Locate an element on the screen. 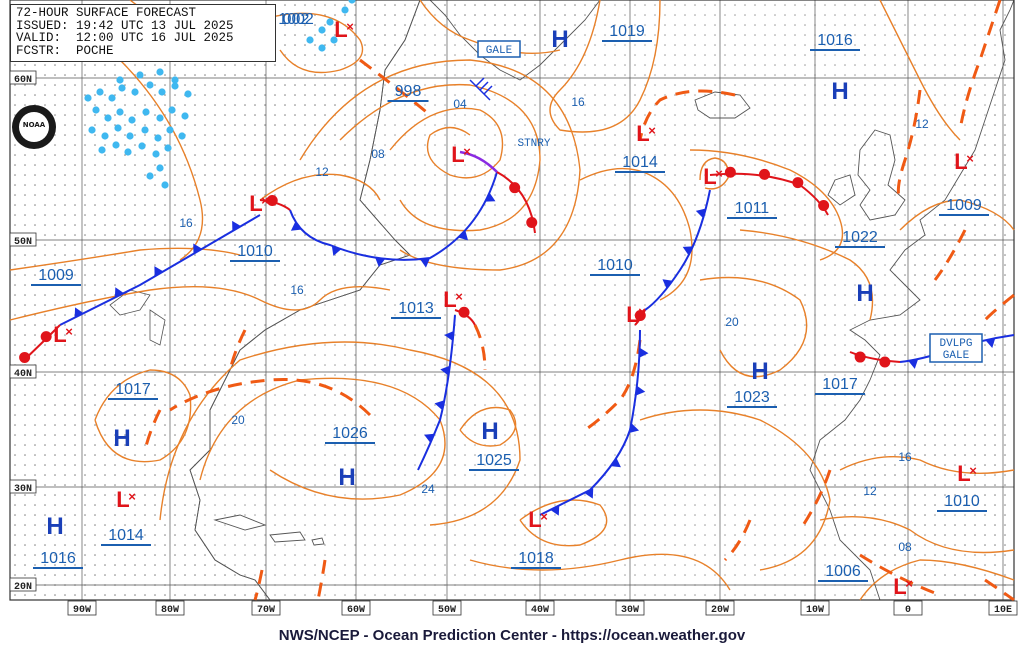 The height and width of the screenshot is (652, 1024). header-title: 72-HOUR SURFACE FORECAST is located at coordinates (106, 13).